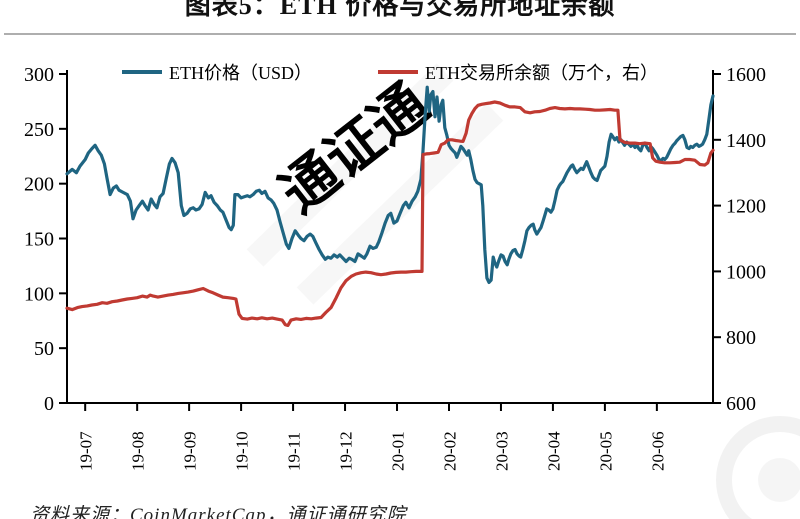  I want to click on x-tick-label: 20-04, so click(553, 451).